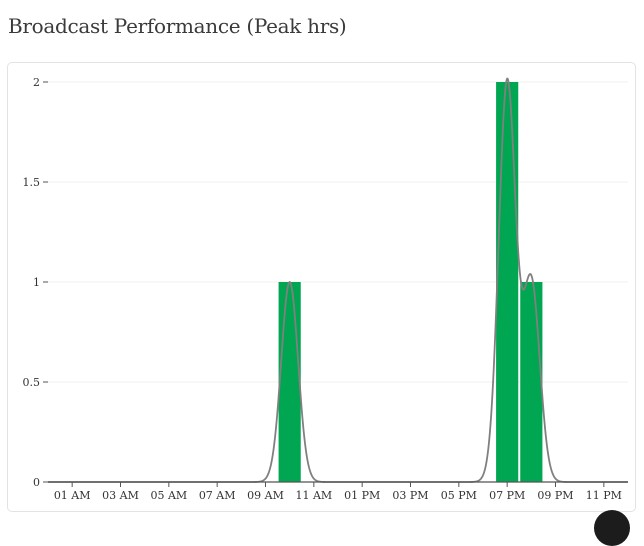 Image resolution: width=644 pixels, height=546 pixels. Describe the element at coordinates (177, 26) in the screenshot. I see `page-title: Broadcast Performance (Peak hrs)` at that location.